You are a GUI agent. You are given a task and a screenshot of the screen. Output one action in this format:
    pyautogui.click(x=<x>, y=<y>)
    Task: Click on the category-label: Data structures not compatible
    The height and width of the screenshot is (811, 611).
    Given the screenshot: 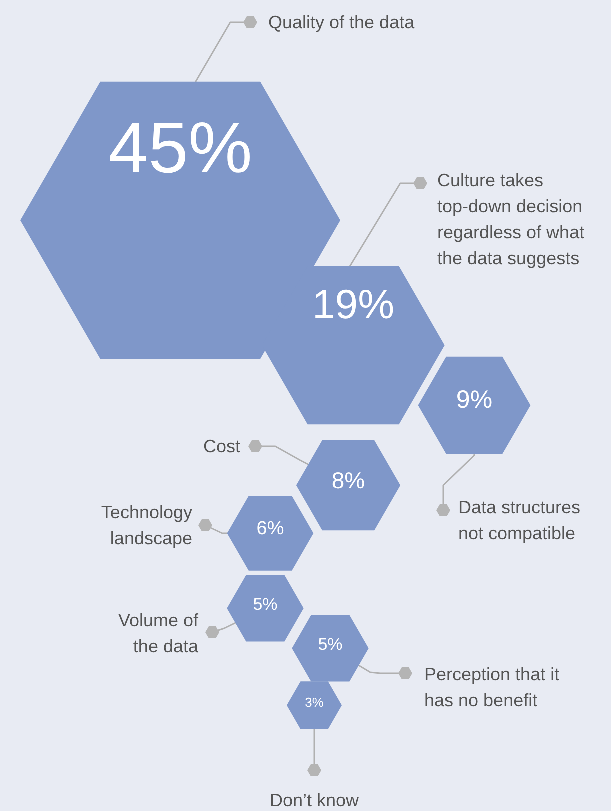 What is the action you would take?
    pyautogui.click(x=519, y=521)
    